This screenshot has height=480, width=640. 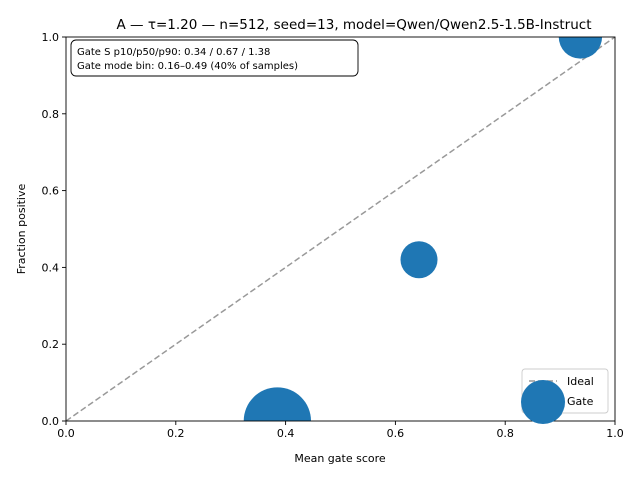 I want to click on legend-gate-marker, so click(x=543, y=402).